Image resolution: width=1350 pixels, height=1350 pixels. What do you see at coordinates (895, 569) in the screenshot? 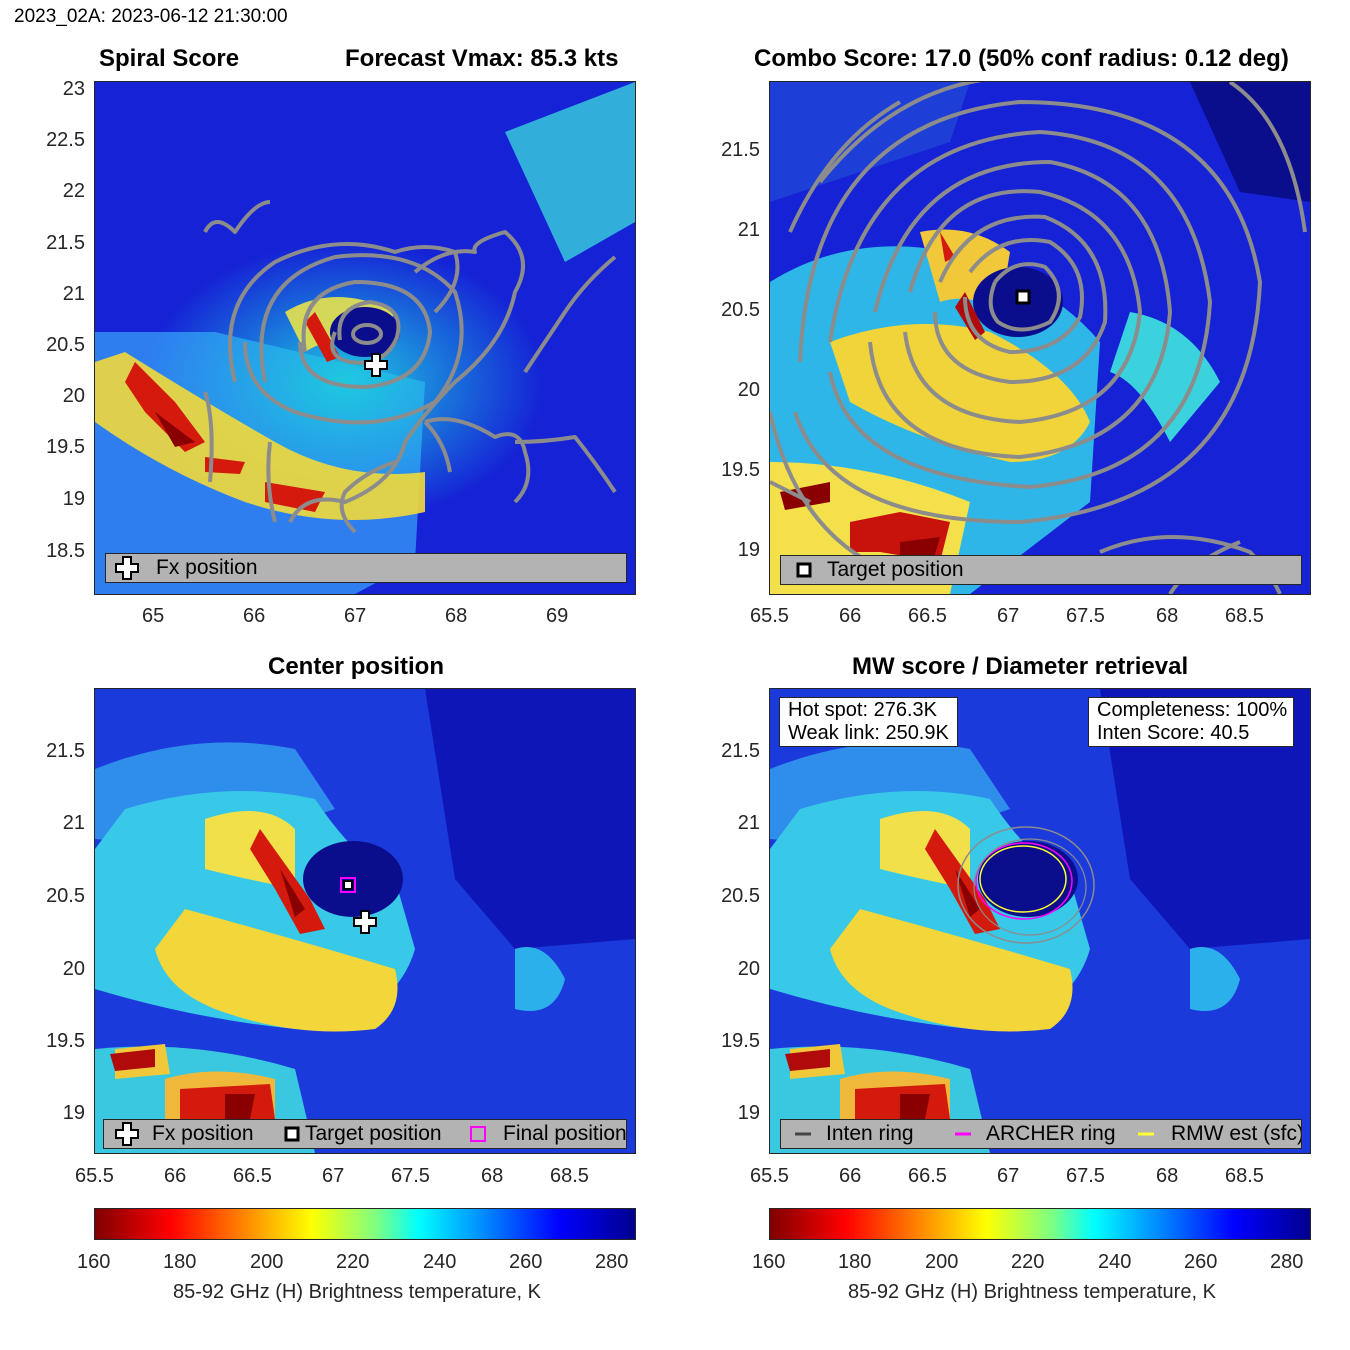
I see `combo-legend-target: Target position` at bounding box center [895, 569].